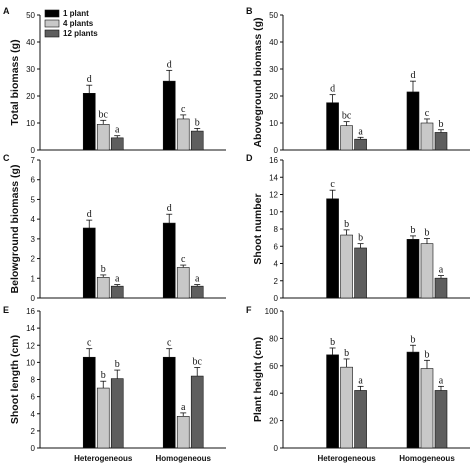  Describe the element at coordinates (273, 366) in the screenshot. I see `y-tick-label: 60` at that location.